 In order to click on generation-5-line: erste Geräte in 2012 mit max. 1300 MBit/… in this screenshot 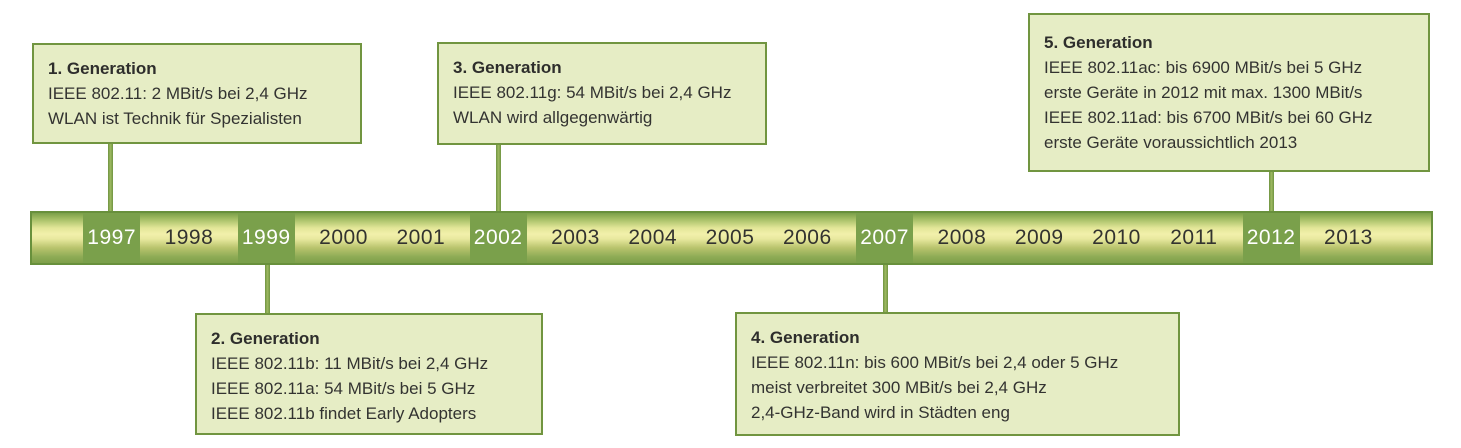, I will do `click(1203, 92)`.